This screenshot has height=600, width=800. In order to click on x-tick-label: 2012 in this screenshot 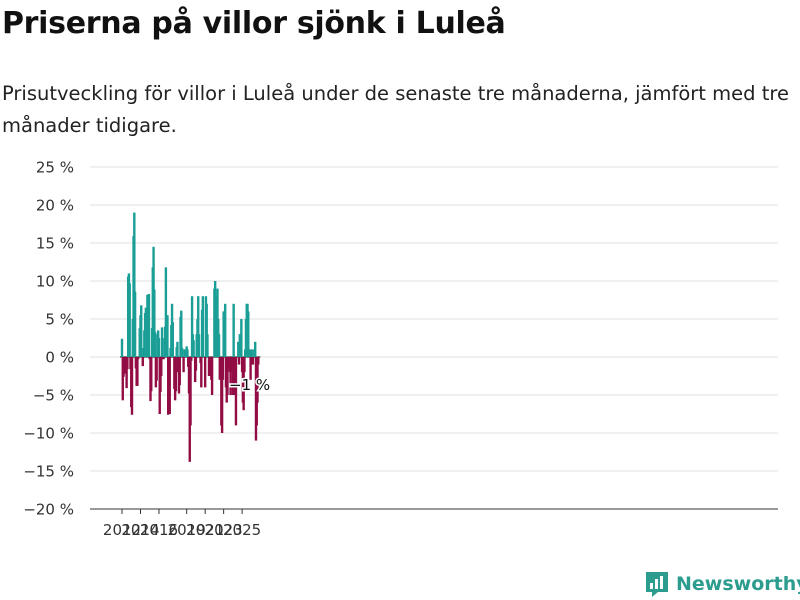, I will do `click(122, 530)`.